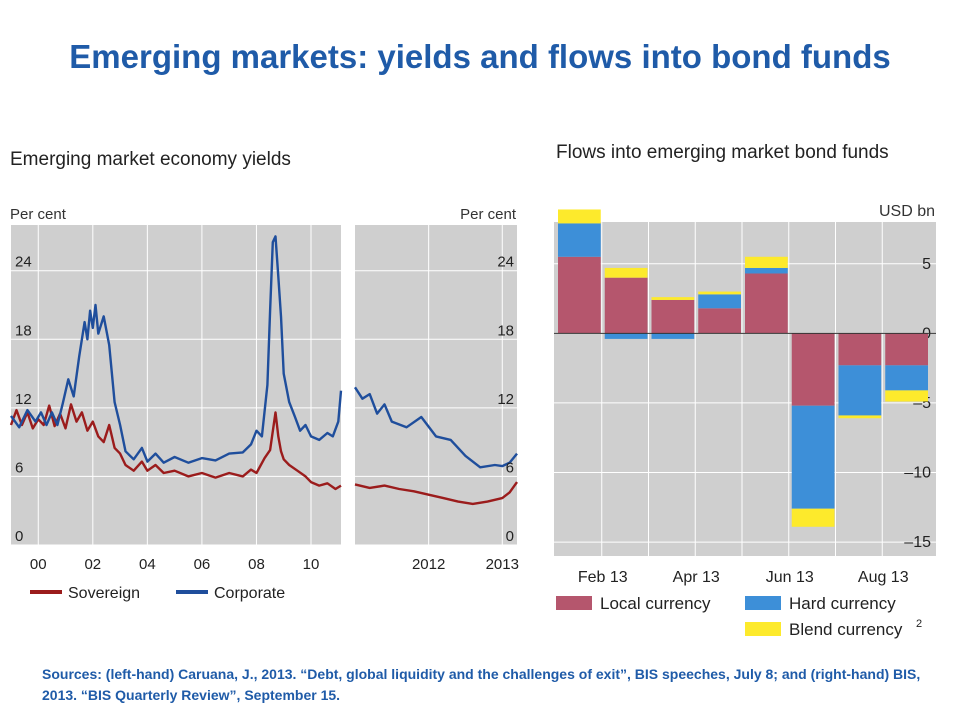  I want to click on flows-y-axis-unit: USD bn, so click(907, 211).